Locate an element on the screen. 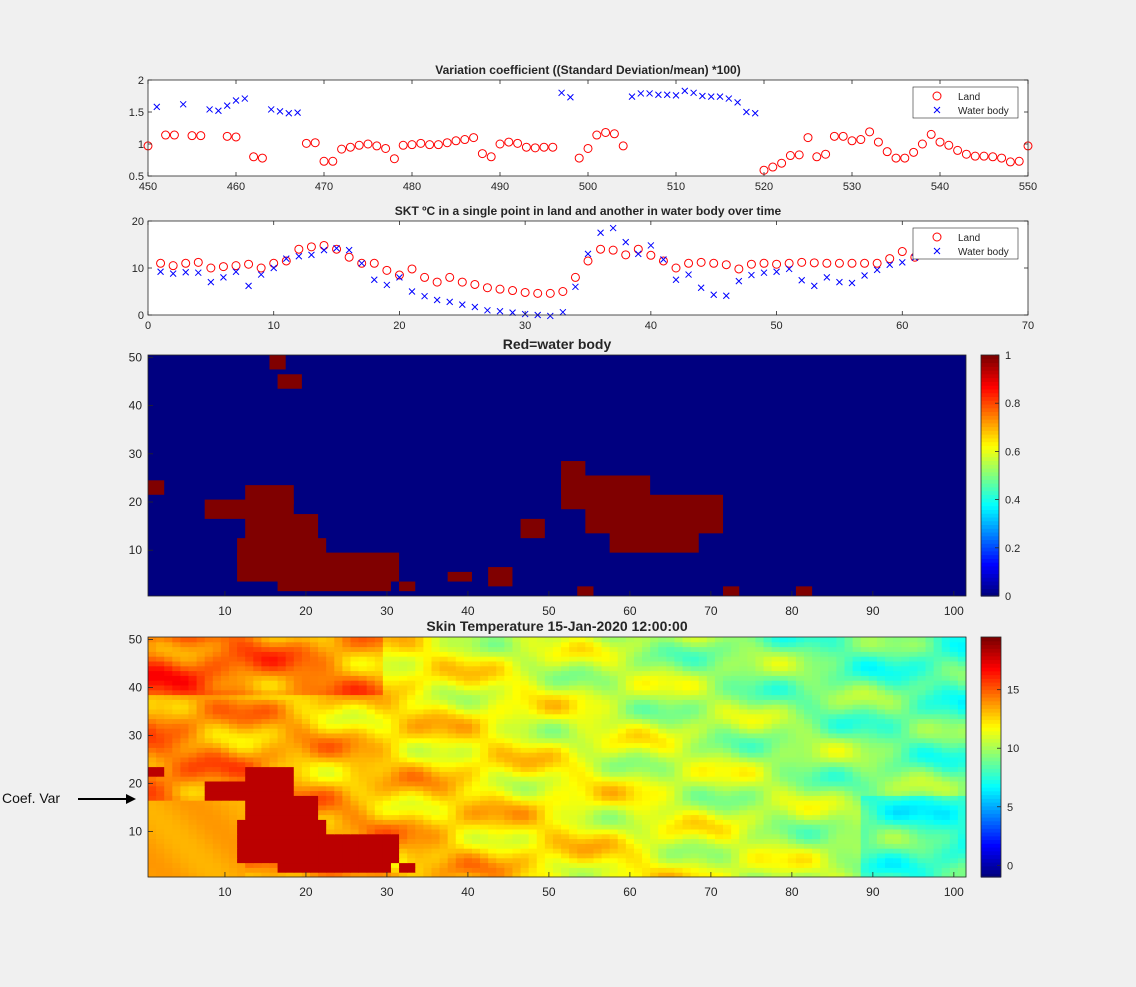 The width and height of the screenshot is (1136, 987). water-cell is located at coordinates (277, 362).